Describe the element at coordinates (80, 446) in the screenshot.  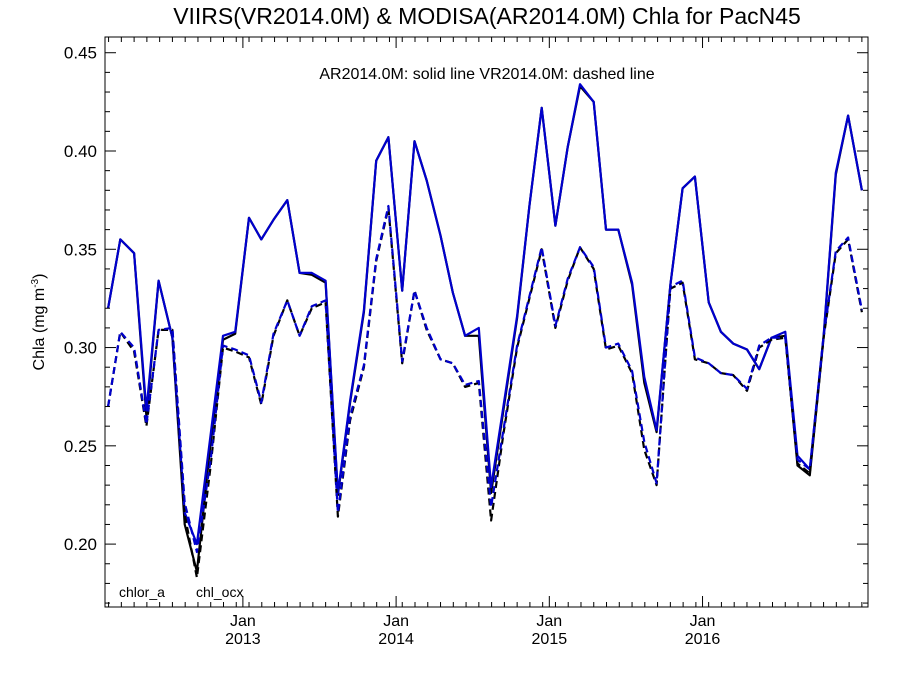
I see `y-tick-label: 0.25` at that location.